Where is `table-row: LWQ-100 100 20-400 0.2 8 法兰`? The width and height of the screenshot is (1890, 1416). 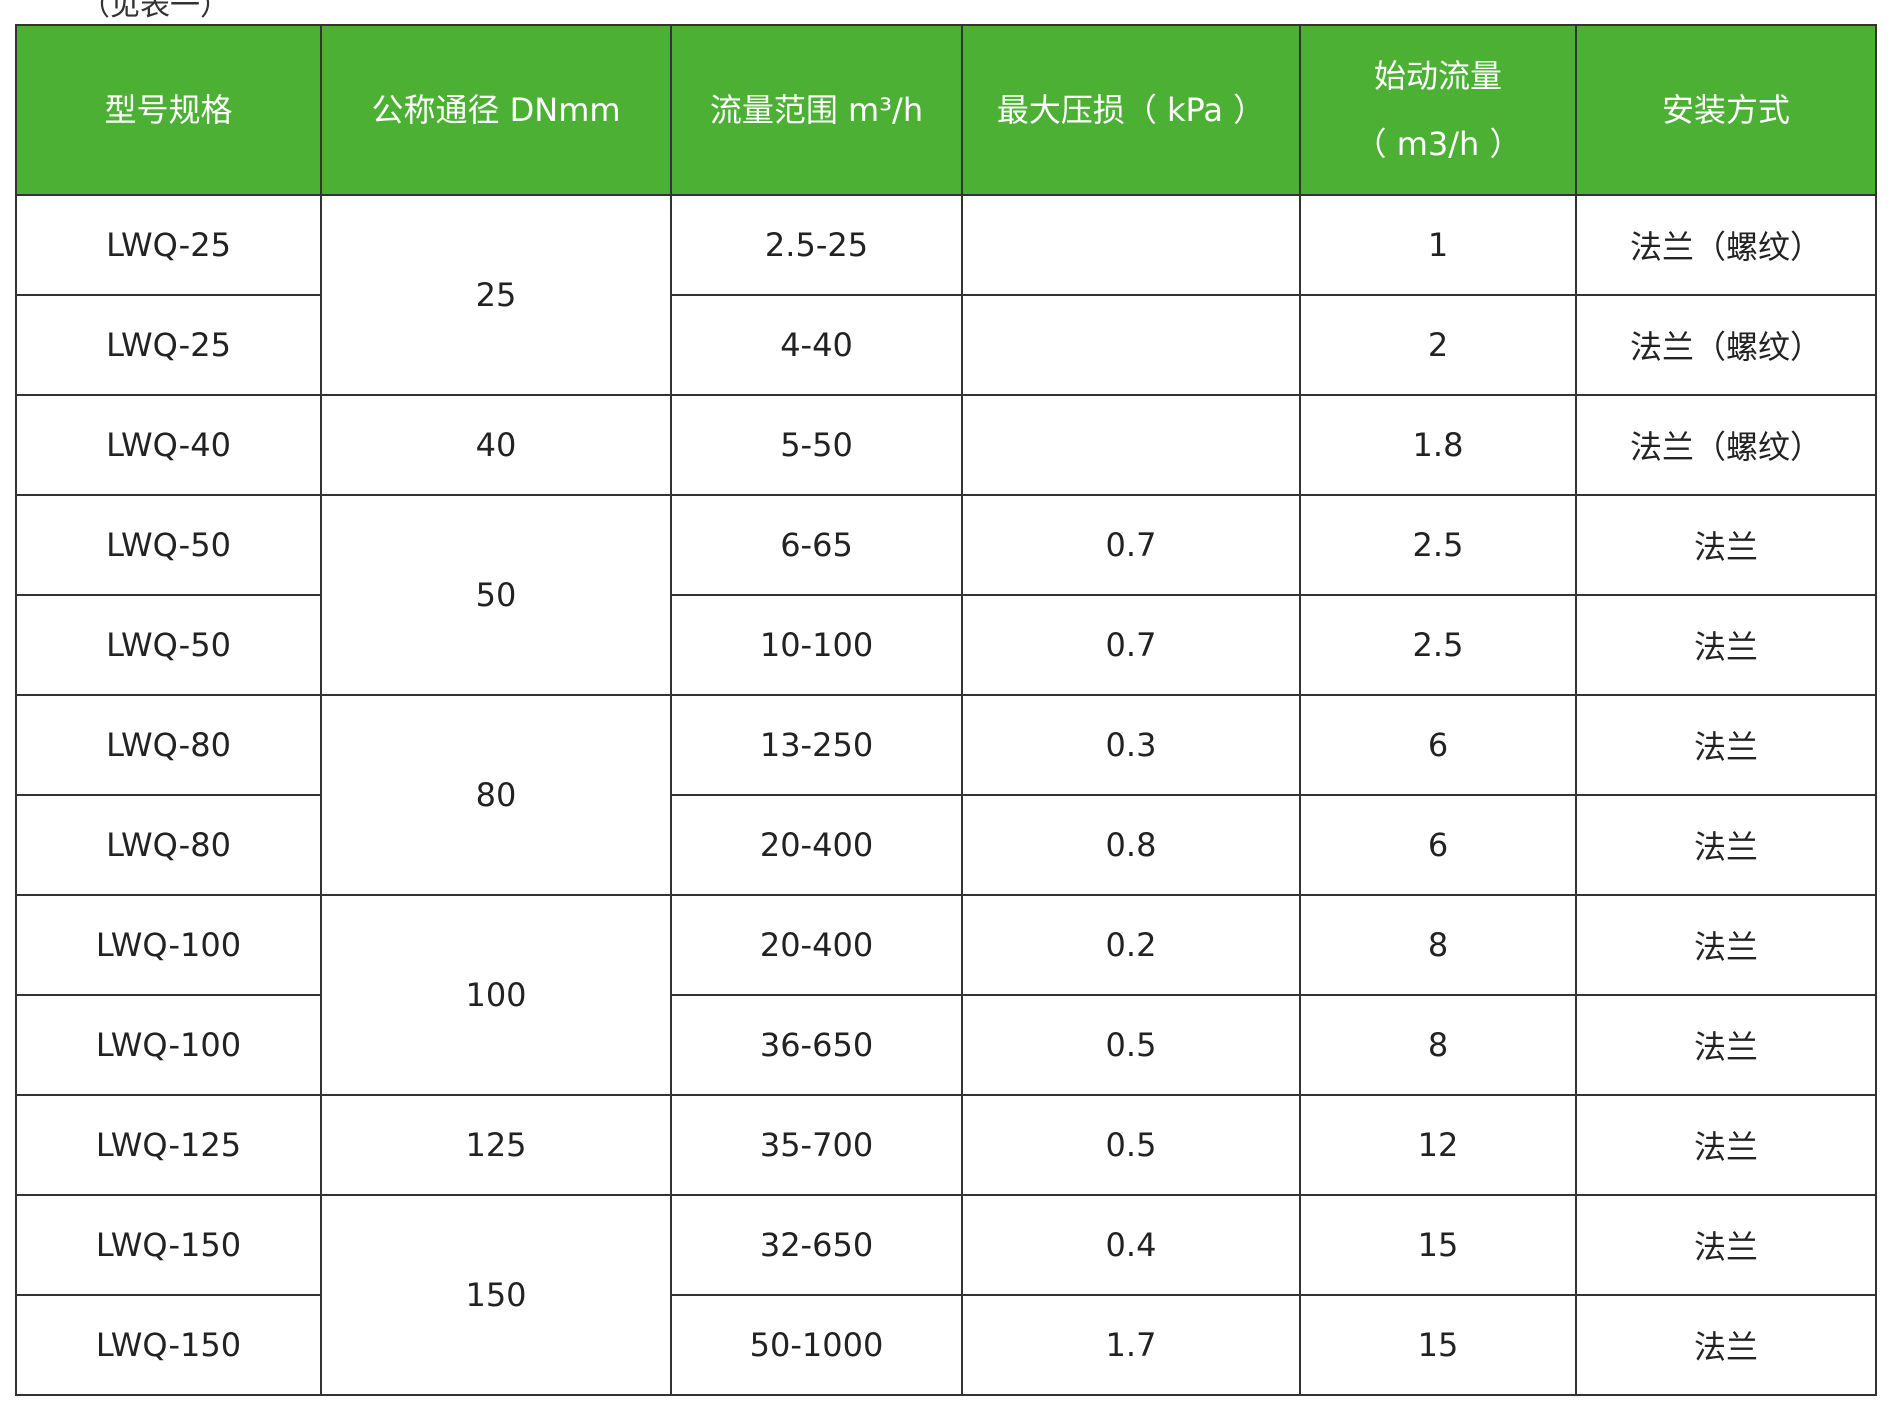
table-row: LWQ-100 100 20-400 0.2 8 法兰 is located at coordinates (946, 995).